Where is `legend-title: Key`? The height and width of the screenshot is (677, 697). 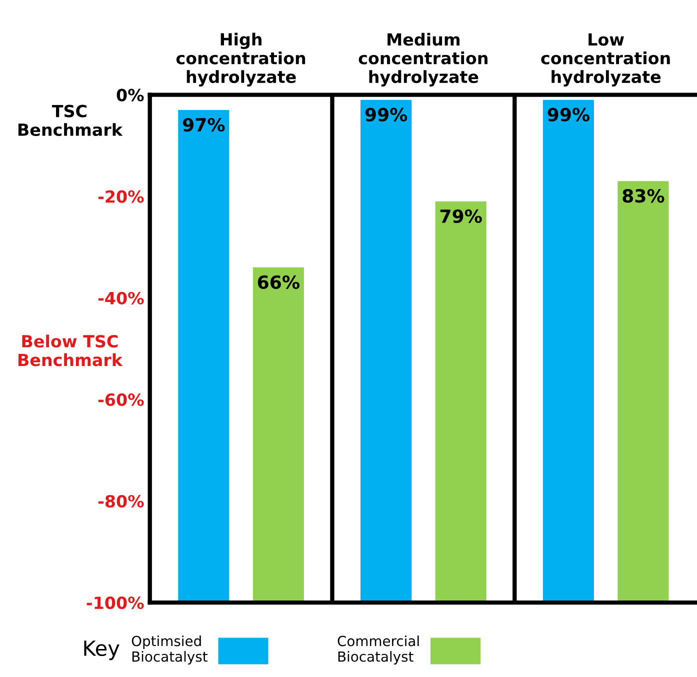 legend-title: Key is located at coordinates (102, 650).